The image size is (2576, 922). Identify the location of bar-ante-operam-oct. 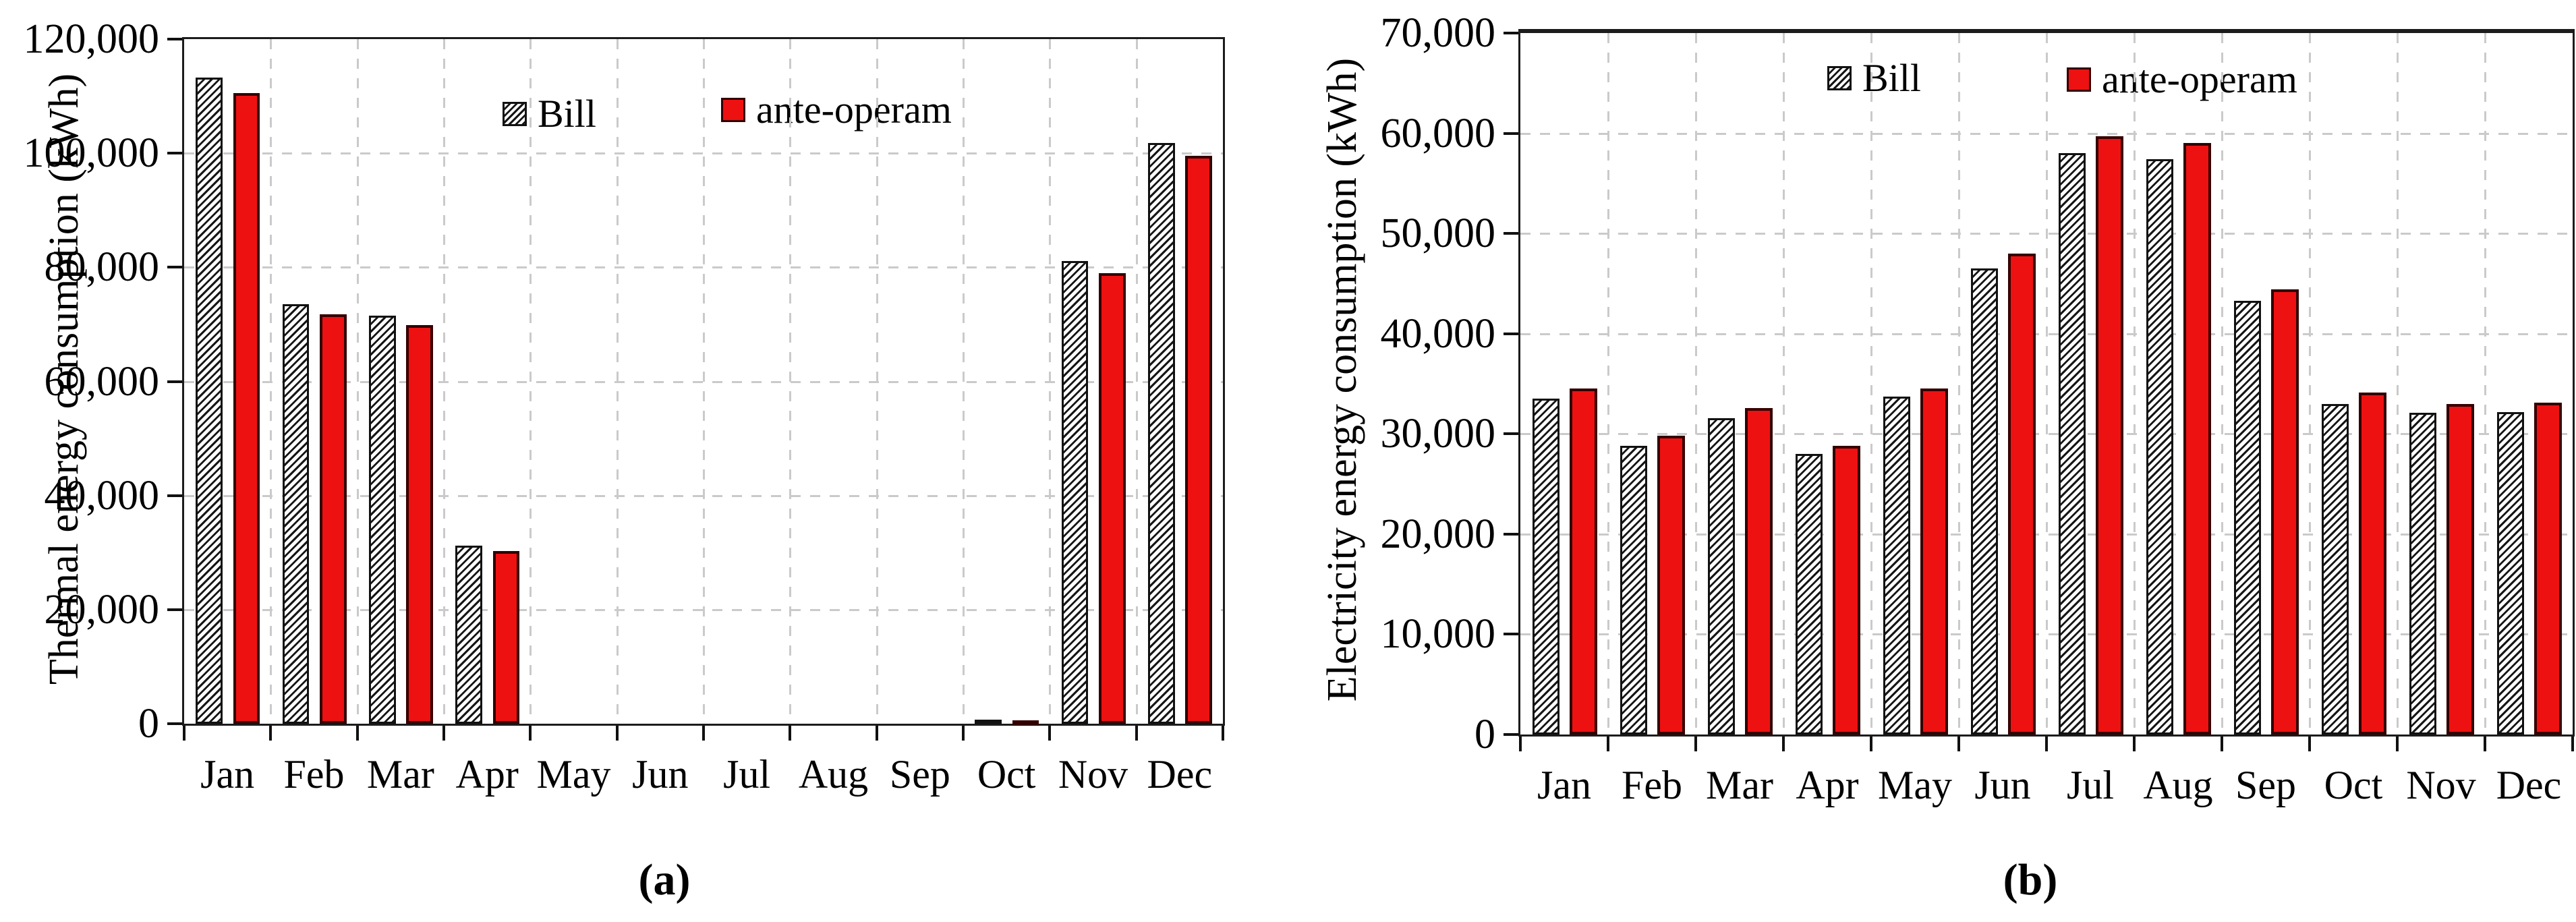
(1025, 723).